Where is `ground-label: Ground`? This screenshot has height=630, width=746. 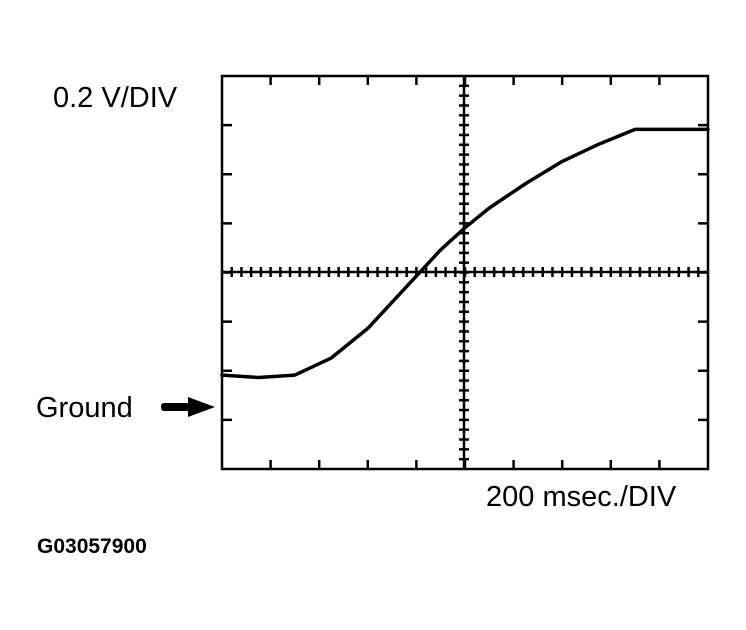
ground-label: Ground is located at coordinates (84, 408).